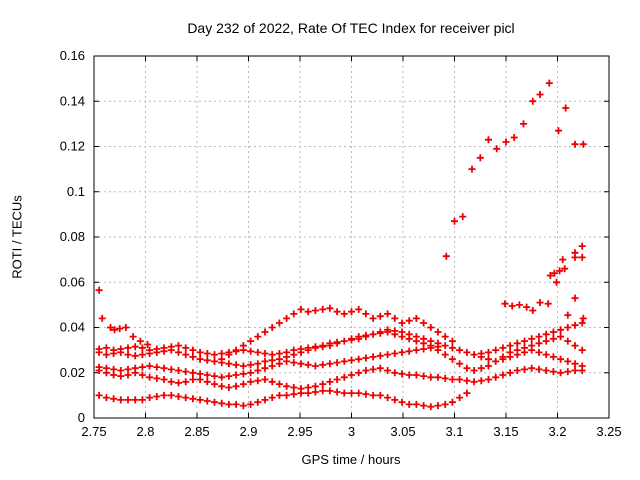 This screenshot has width=640, height=480. Describe the element at coordinates (248, 431) in the screenshot. I see `x-tick-label: 2.9` at that location.